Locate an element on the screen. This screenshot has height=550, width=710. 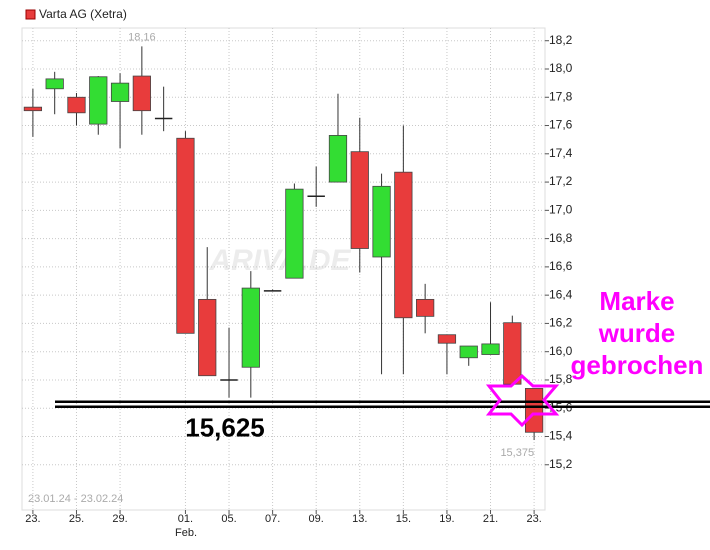
y-tick-label: 16,8 is located at coordinates (561, 238).